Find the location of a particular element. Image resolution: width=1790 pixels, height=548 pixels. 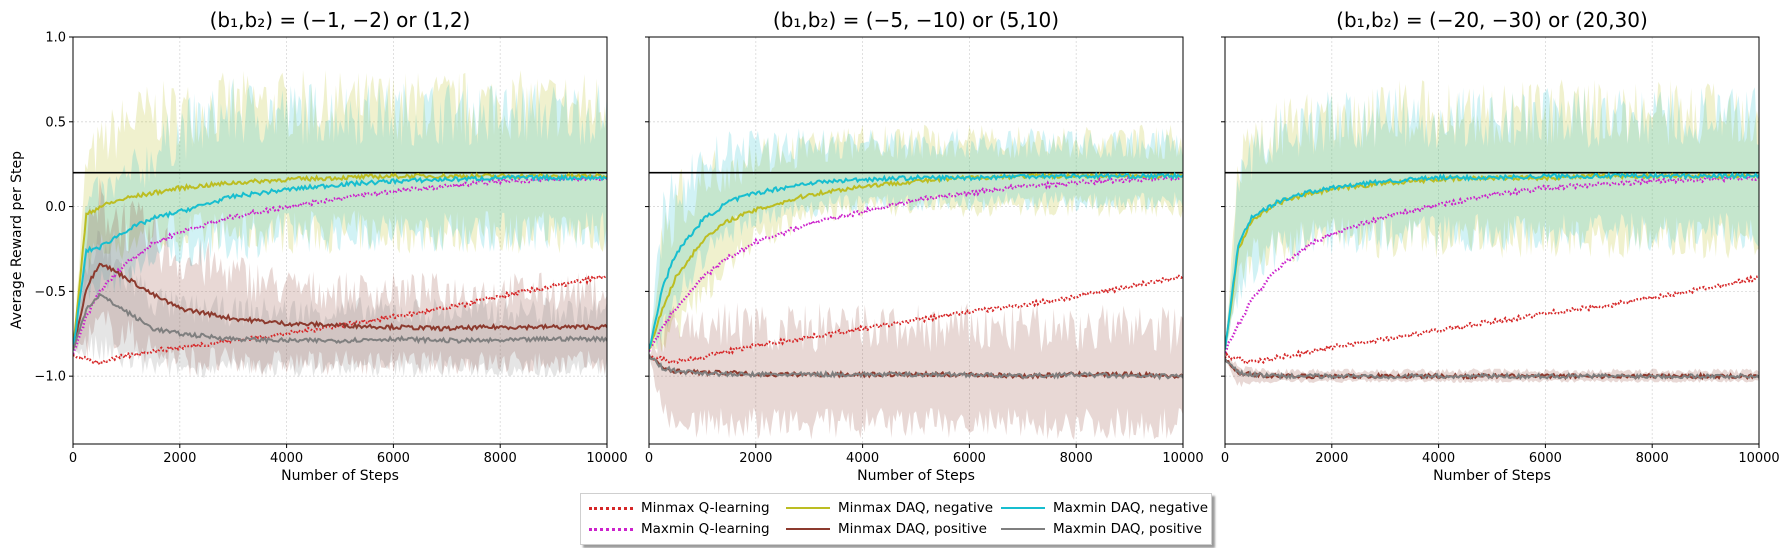

y-tick-label: −1.0 is located at coordinates (50, 377).